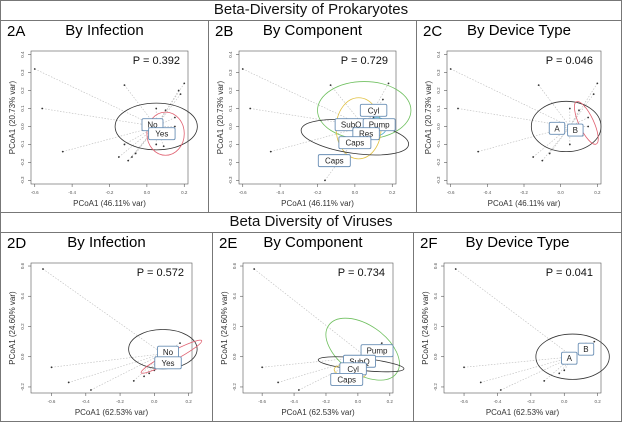 Image resolution: width=624 pixels, height=424 pixels. What do you see at coordinates (438, 180) in the screenshot?
I see `y-tick-label: -0.3` at bounding box center [438, 180].